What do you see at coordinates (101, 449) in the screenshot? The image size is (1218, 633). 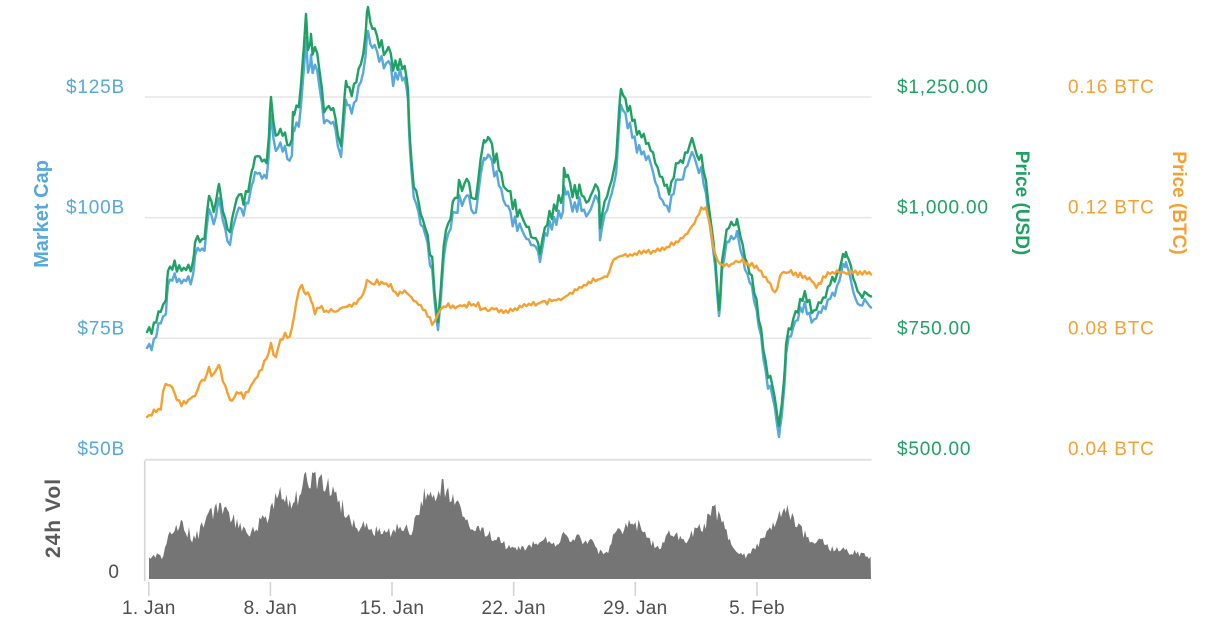 I see `svg-text: $50B` at bounding box center [101, 449].